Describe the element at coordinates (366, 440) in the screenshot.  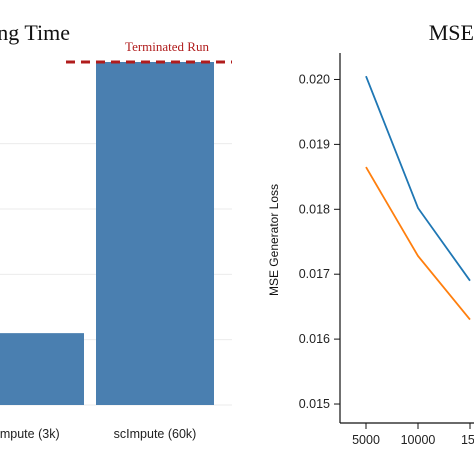
I see `x-tick-label: 5000` at that location.